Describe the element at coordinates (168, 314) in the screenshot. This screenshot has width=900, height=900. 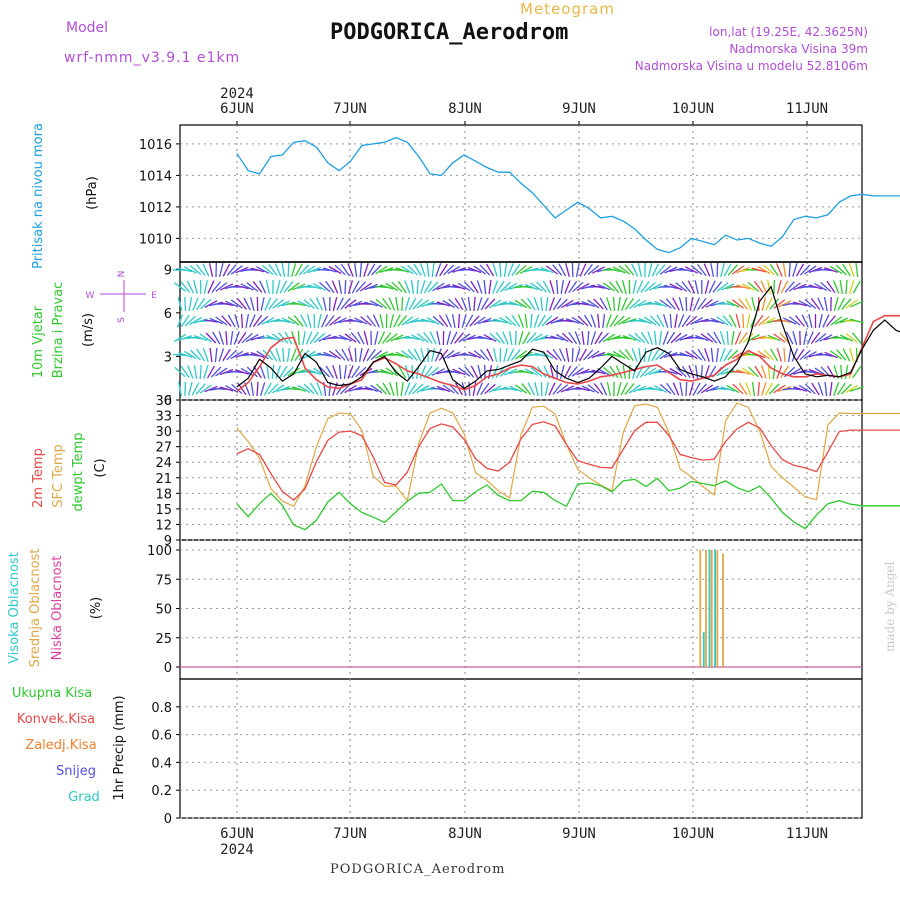
I see `wind-axis-tick-label: 6` at that location.